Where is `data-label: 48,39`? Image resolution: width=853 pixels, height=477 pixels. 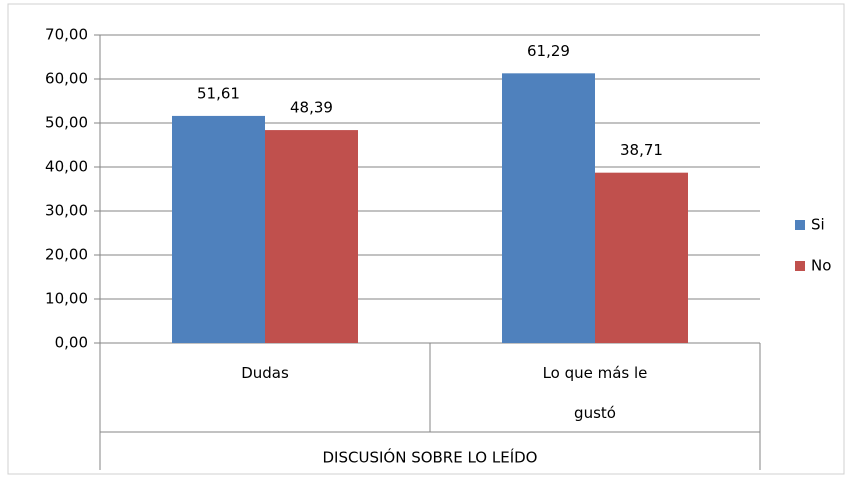
data-label: 48,39 is located at coordinates (311, 108).